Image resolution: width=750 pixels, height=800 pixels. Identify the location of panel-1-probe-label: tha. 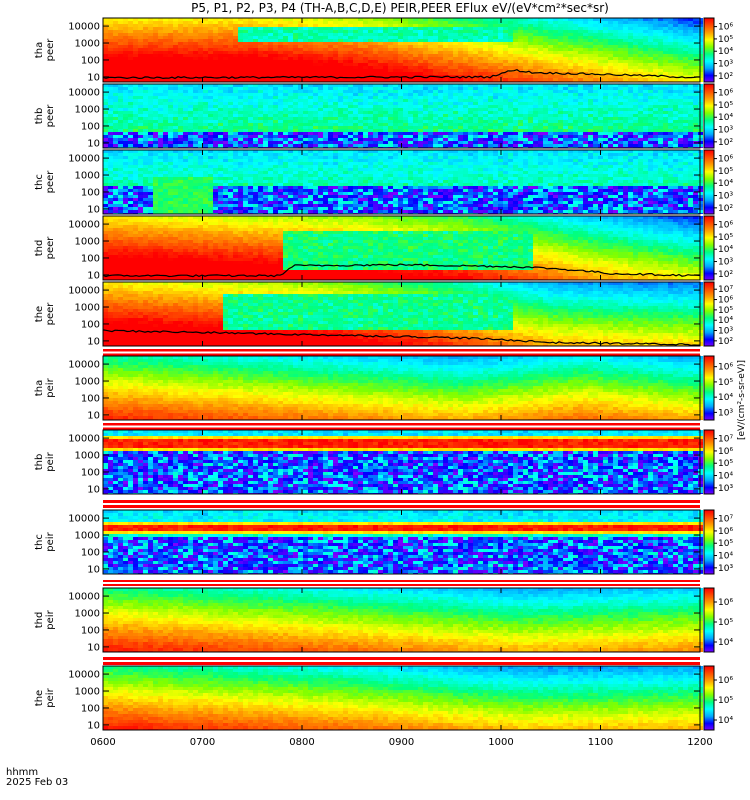
(39, 50).